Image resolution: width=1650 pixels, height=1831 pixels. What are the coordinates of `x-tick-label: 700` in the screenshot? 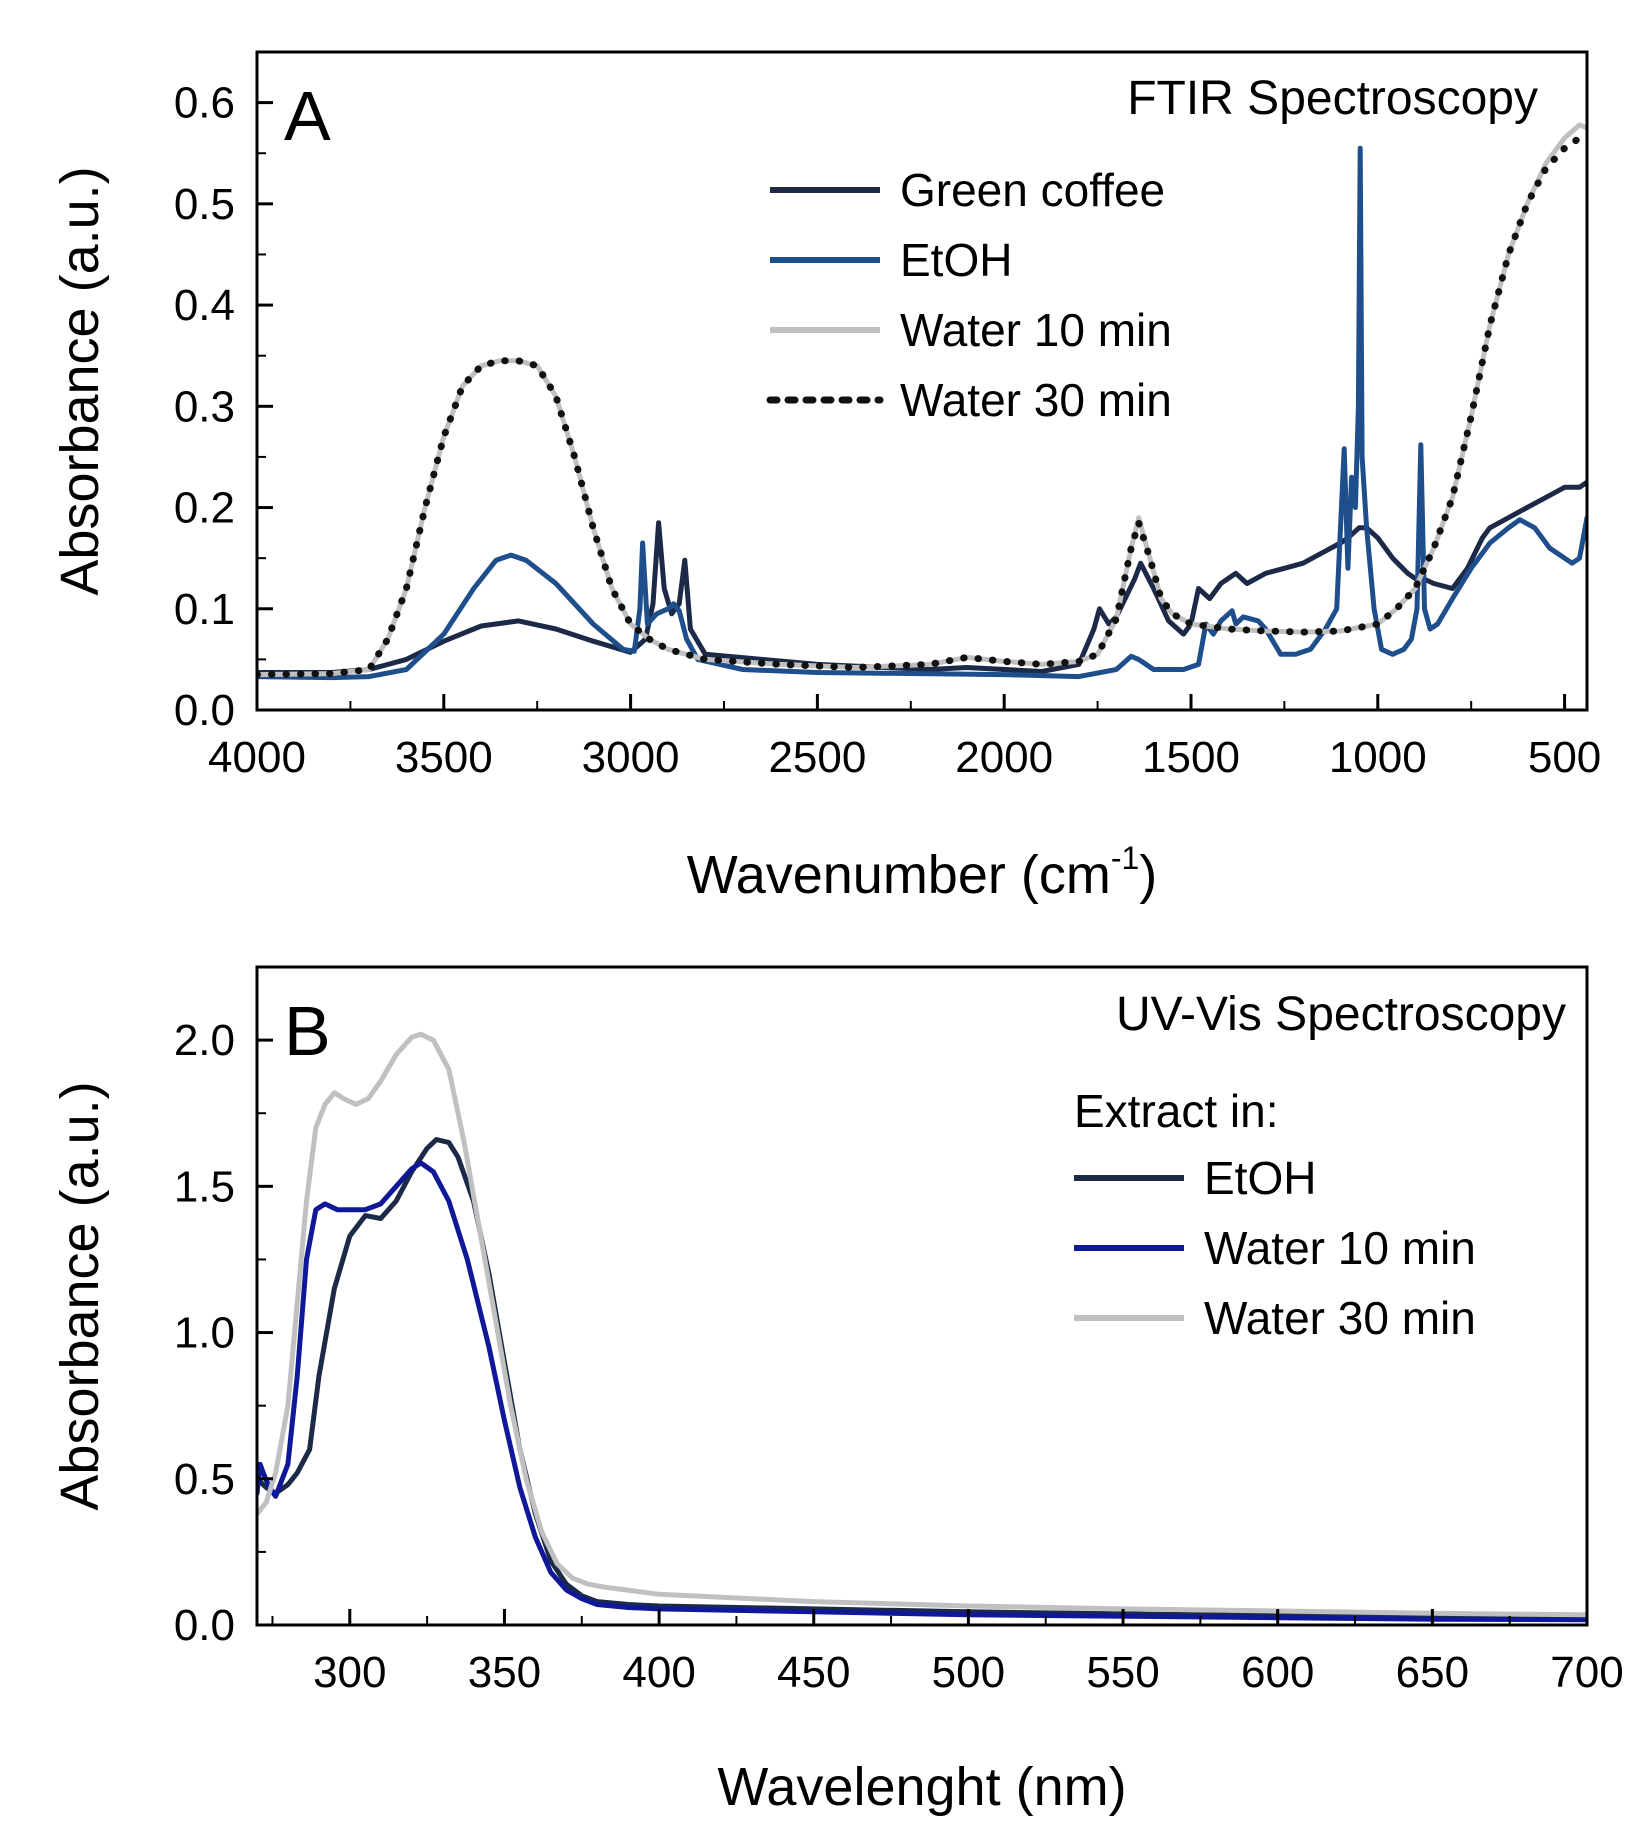 It's located at (1586, 1672).